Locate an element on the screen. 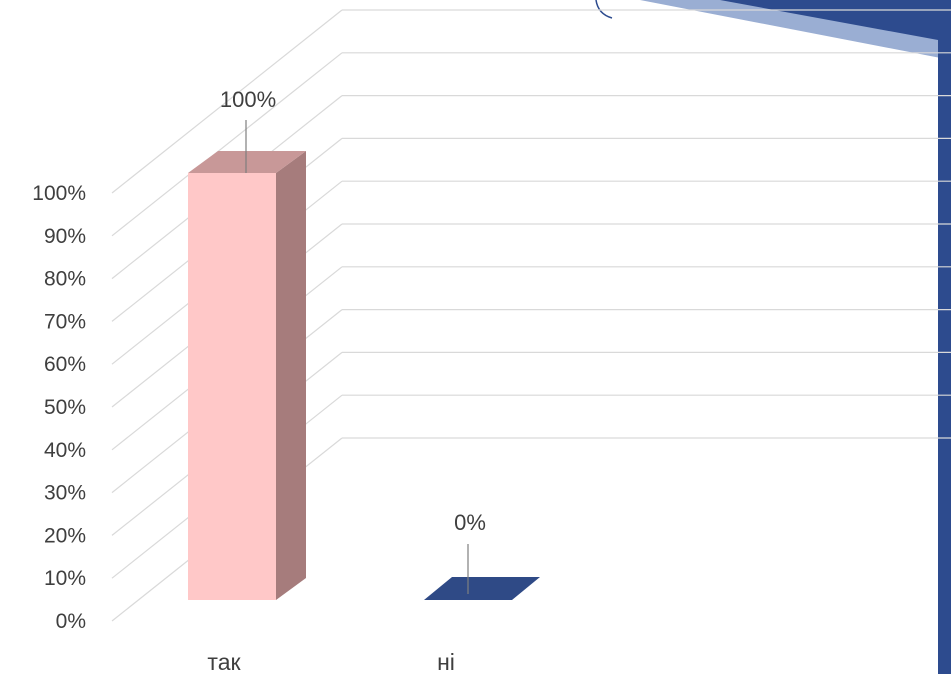 Image resolution: width=951 pixels, height=674 pixels. x-axis-category-labels: так ні is located at coordinates (330, 661).